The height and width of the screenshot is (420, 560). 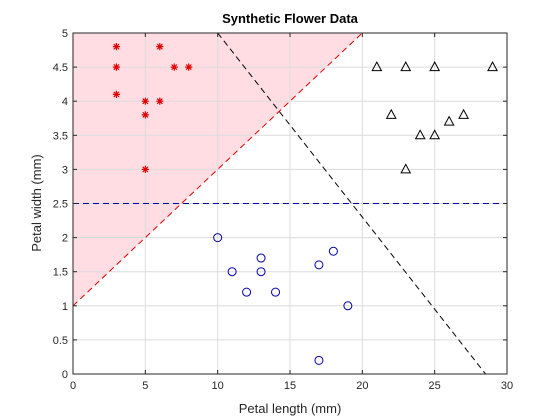 I want to click on y-tick-label: 3, so click(x=65, y=170).